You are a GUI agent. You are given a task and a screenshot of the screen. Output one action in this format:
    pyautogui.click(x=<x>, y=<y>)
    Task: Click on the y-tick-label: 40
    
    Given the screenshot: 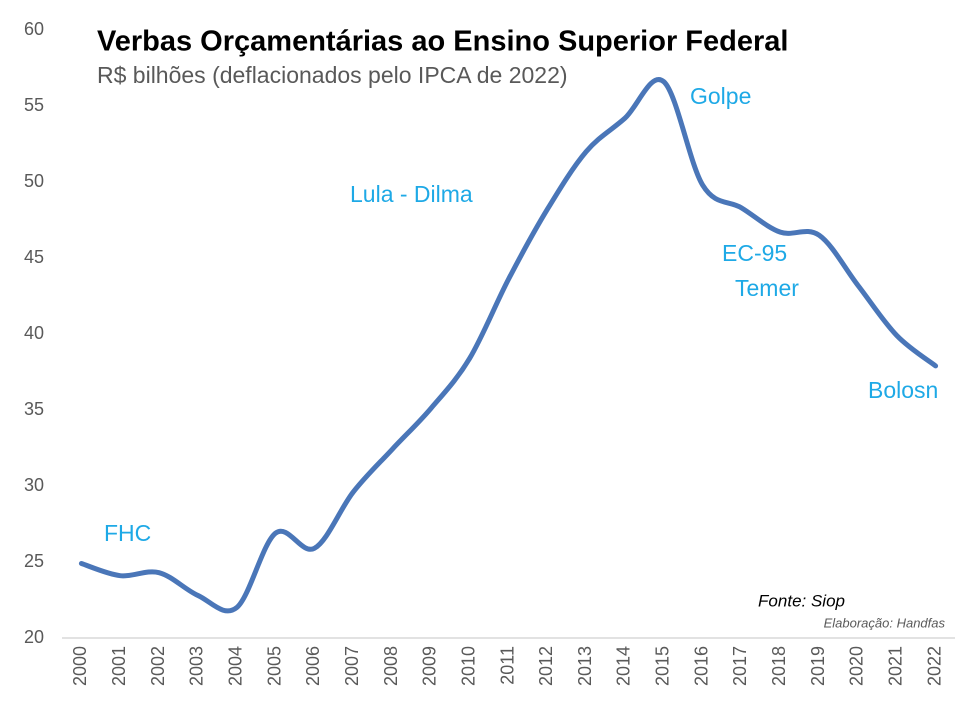 What is the action you would take?
    pyautogui.click(x=34, y=333)
    